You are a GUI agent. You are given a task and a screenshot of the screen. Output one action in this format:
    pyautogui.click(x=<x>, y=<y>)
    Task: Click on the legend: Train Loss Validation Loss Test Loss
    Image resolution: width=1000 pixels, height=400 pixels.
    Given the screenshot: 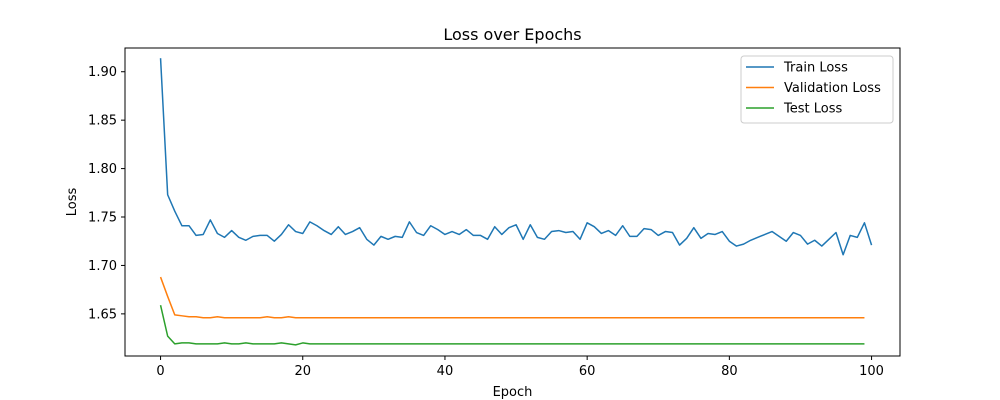 What is the action you would take?
    pyautogui.click(x=817, y=89)
    